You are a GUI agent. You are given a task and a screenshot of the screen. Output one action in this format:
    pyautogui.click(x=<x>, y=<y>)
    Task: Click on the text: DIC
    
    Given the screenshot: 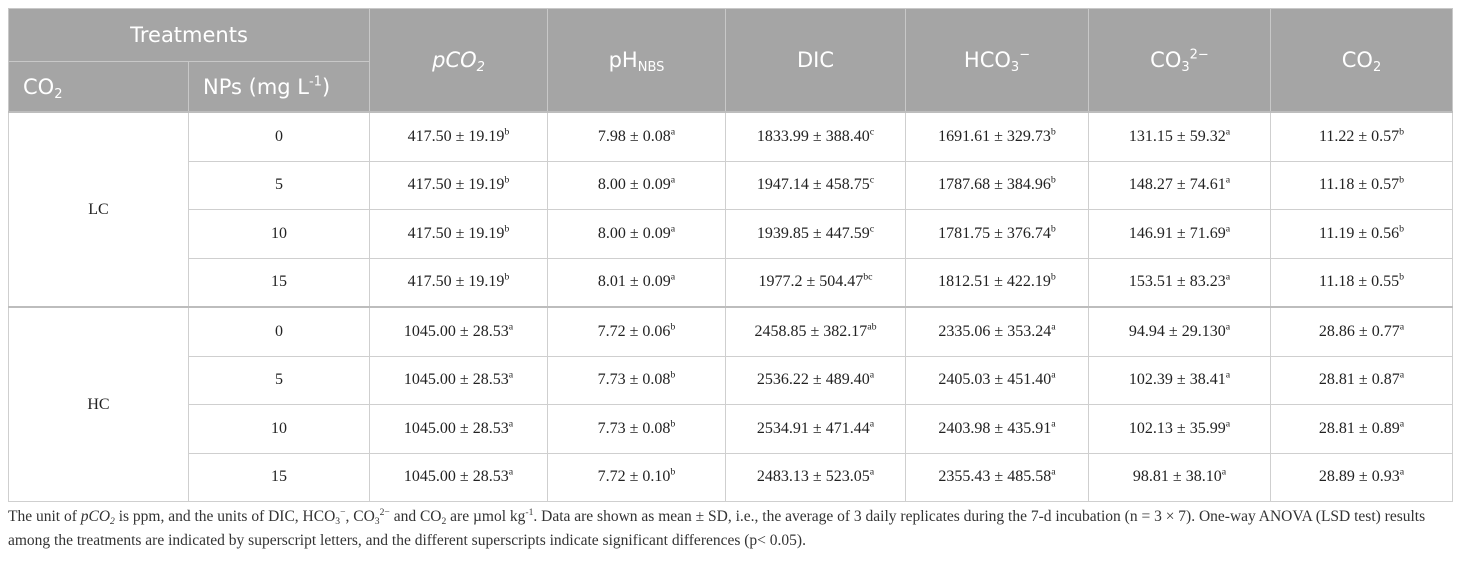 What is the action you would take?
    pyautogui.click(x=816, y=60)
    